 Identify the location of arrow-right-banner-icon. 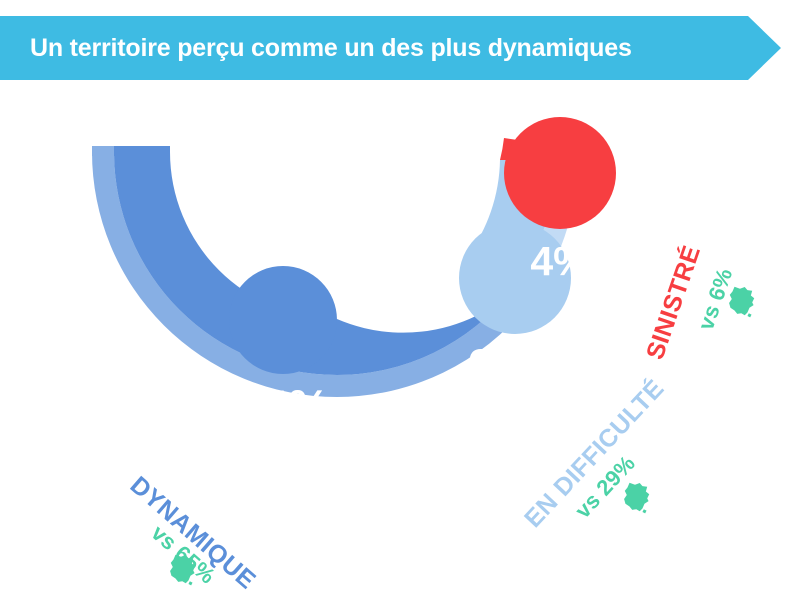
(390, 48).